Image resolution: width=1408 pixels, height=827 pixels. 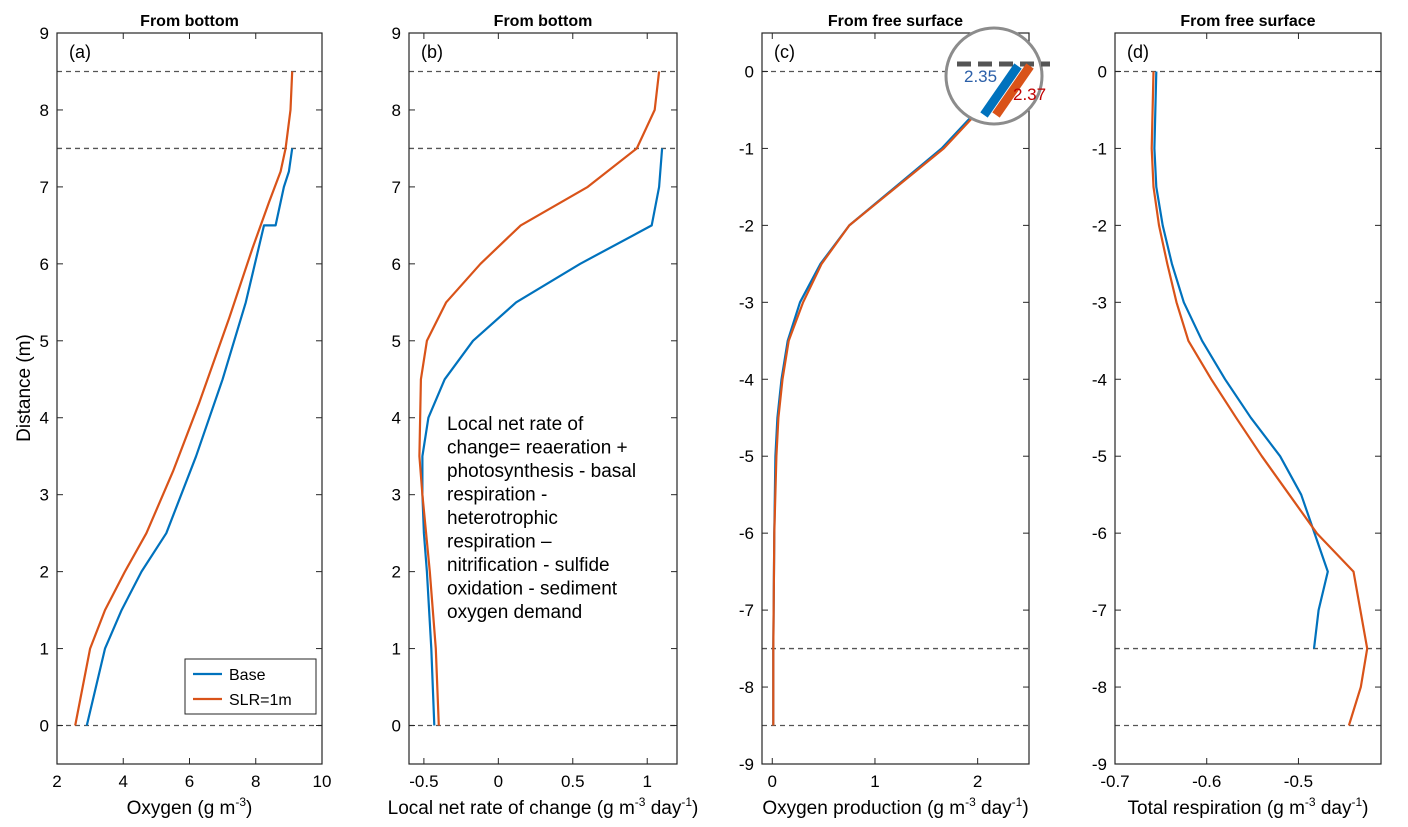 I want to click on x-tick-label: -0.7, so click(x=1114, y=781).